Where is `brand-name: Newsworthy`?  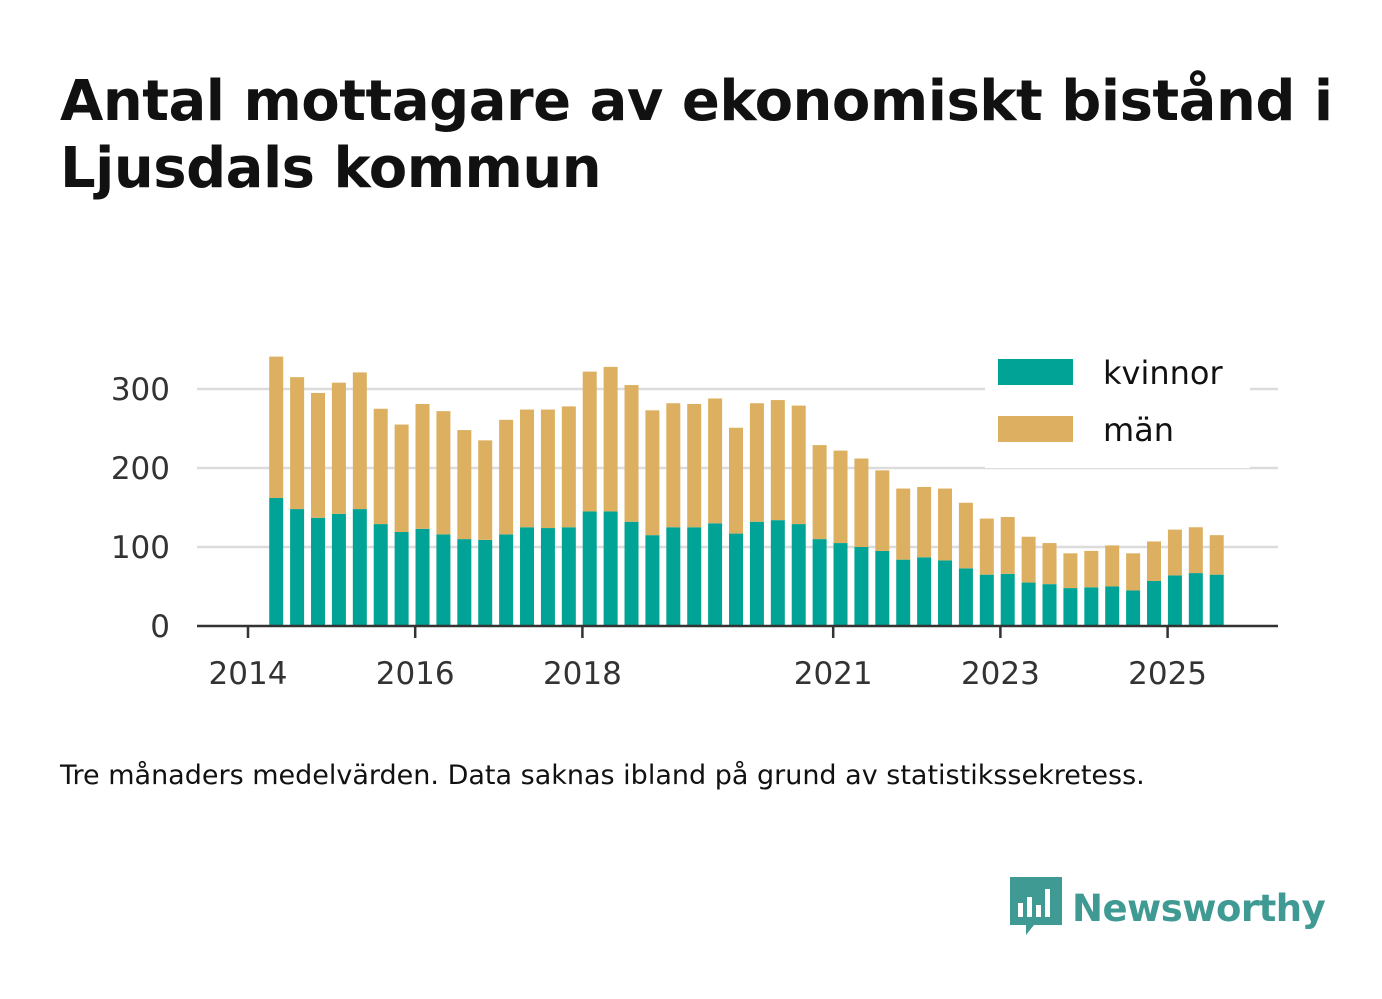 brand-name: Newsworthy is located at coordinates (1199, 908).